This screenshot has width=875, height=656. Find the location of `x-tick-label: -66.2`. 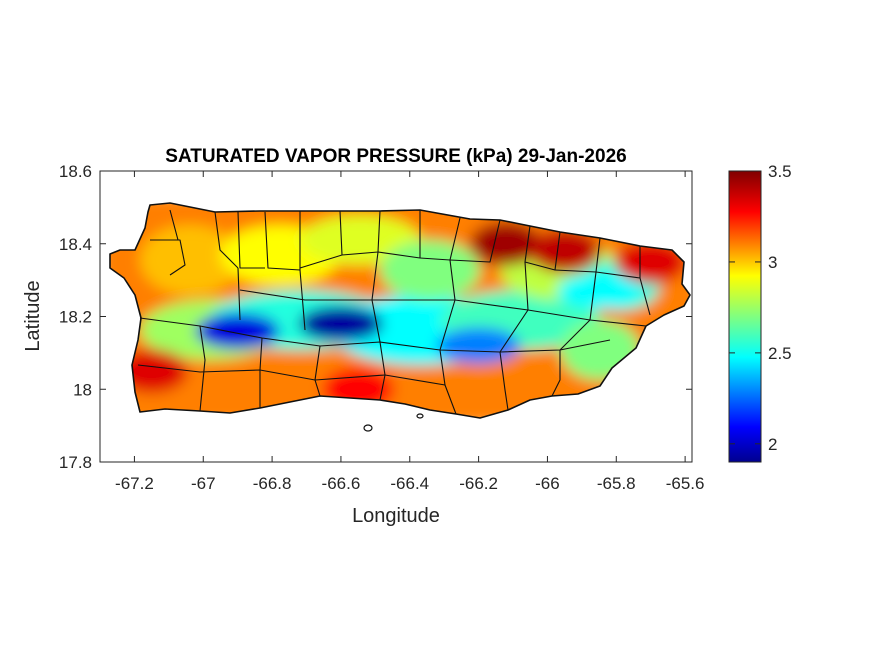

x-tick-label: -66.2 is located at coordinates (478, 483).